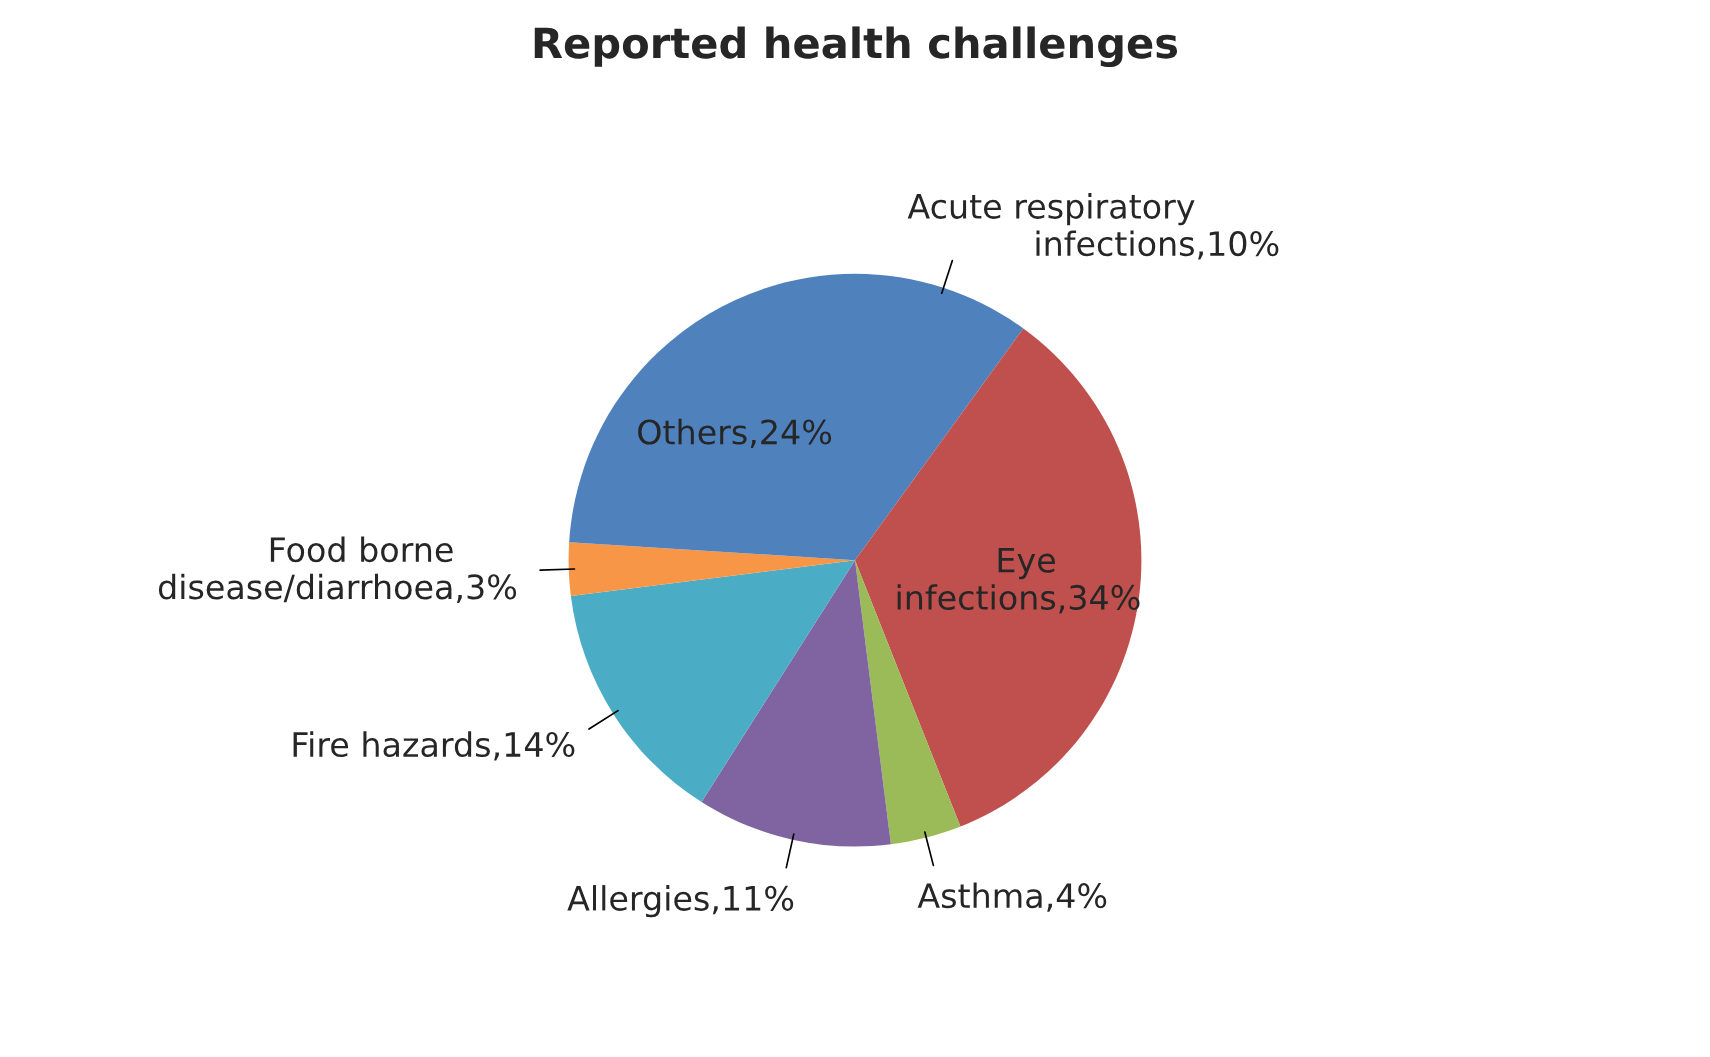 This screenshot has width=1710, height=1057. Describe the element at coordinates (638, 901) in the screenshot. I see `slice-label: Allergies` at that location.